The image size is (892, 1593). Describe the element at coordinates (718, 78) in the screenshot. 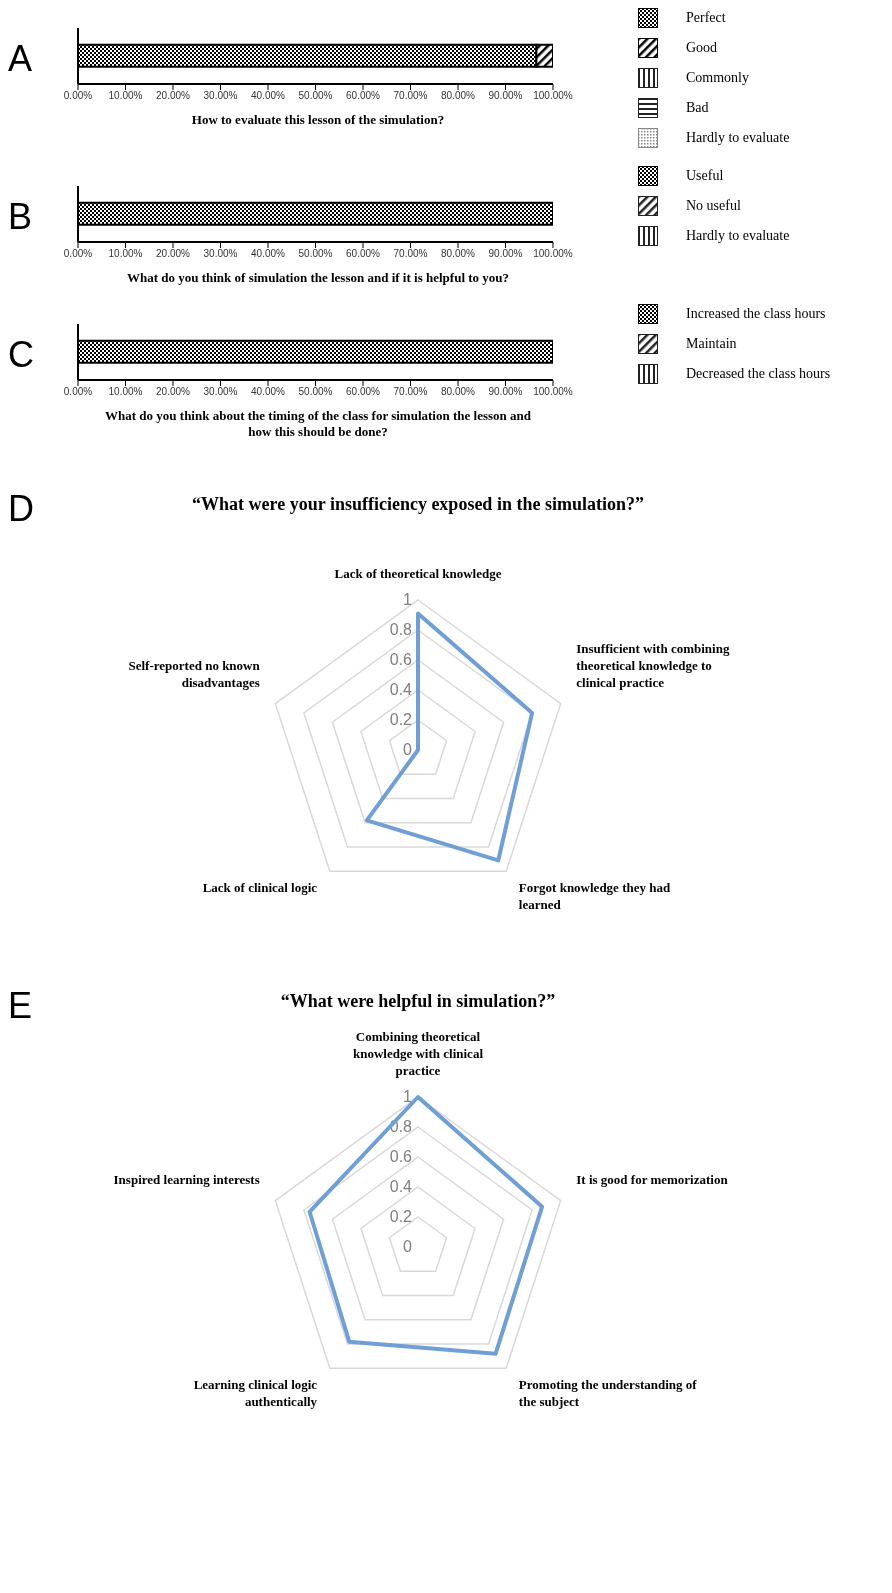

I see `legend-label: Commonly` at that location.